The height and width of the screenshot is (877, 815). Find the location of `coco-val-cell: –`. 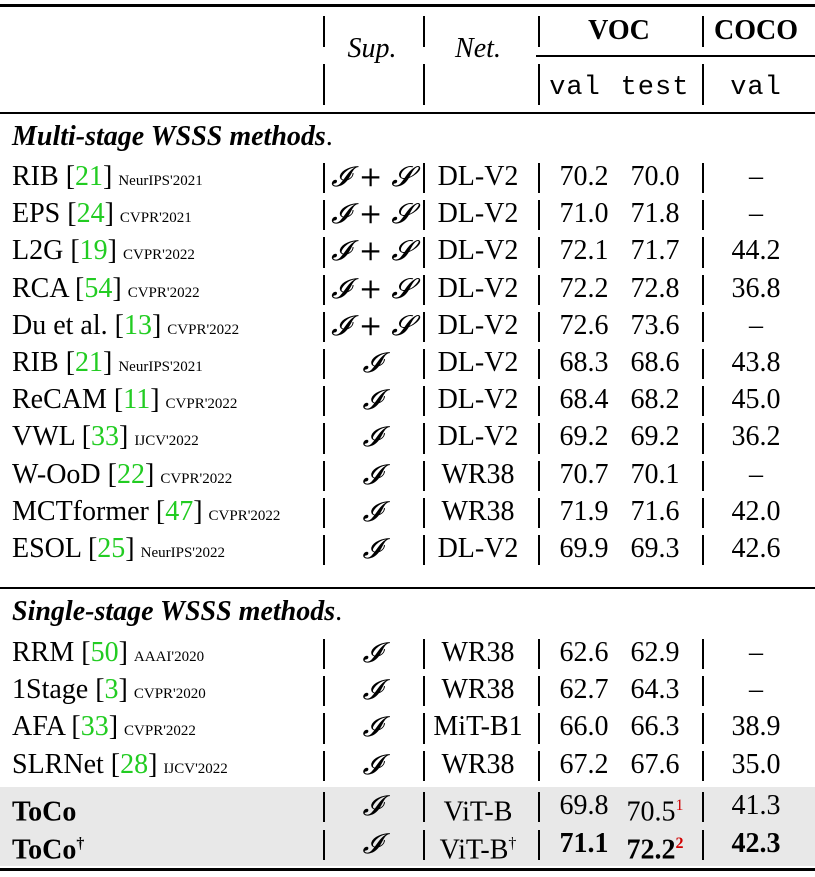

coco-val-cell: – is located at coordinates (756, 325).